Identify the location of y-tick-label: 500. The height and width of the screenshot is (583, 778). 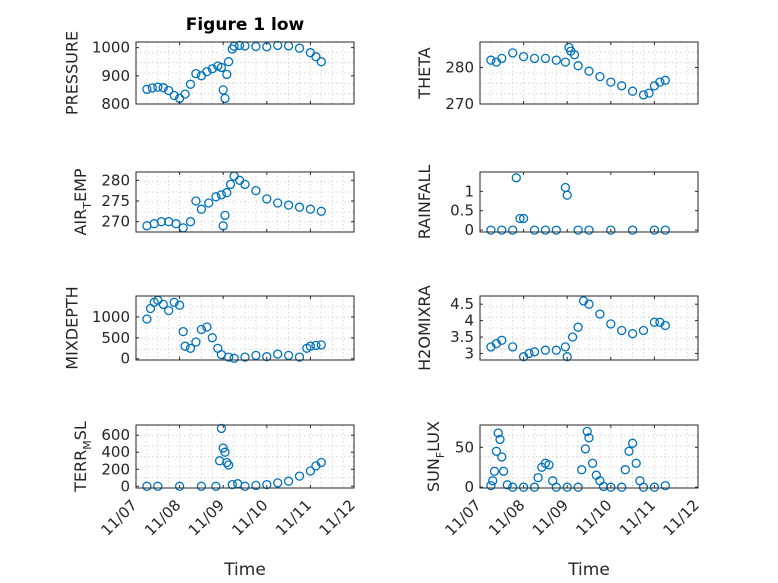
(115, 338).